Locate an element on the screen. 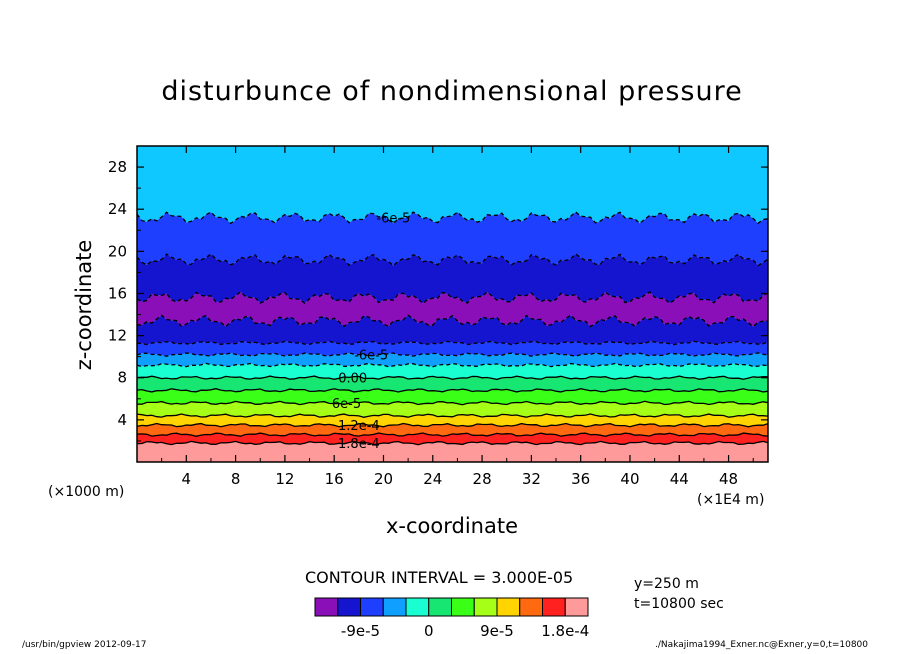 This screenshot has height=654, width=904. colorbar-tick-label: 0 is located at coordinates (429, 631).